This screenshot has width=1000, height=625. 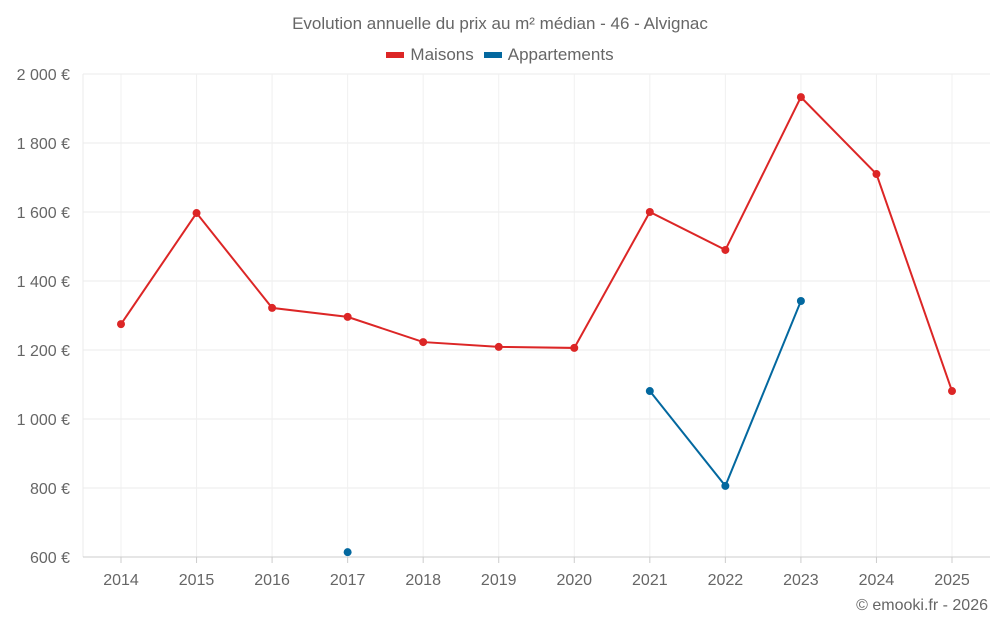 I want to click on legend-swatch-appartements, so click(x=492, y=55).